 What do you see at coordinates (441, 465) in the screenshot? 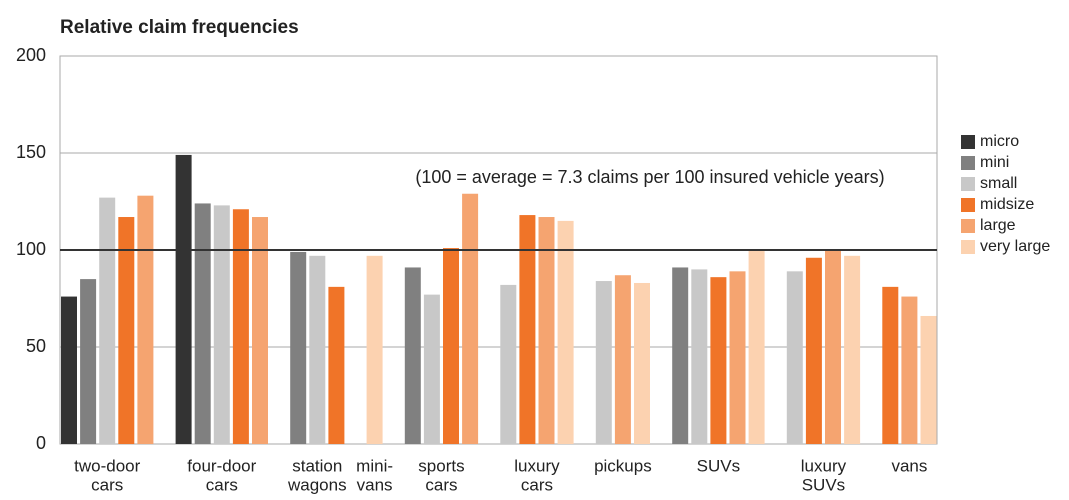
I see `x-tick-label: sports` at bounding box center [441, 465].